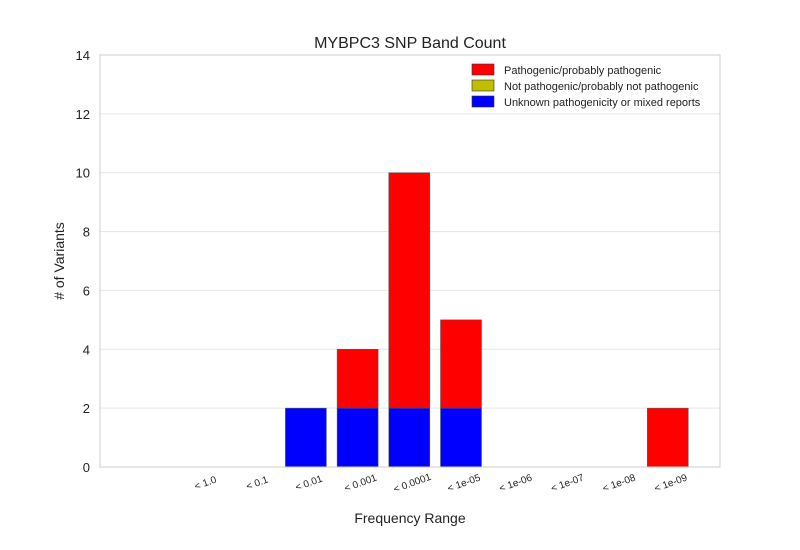  What do you see at coordinates (516, 483) in the screenshot?
I see `x-tick-label: < 1e-06` at bounding box center [516, 483].